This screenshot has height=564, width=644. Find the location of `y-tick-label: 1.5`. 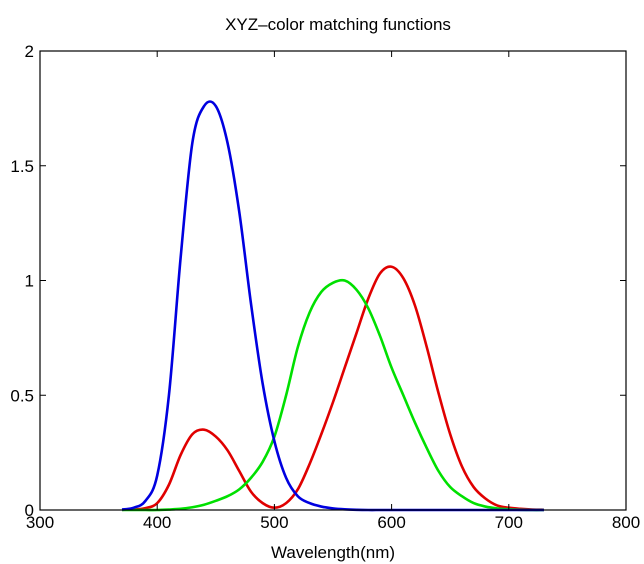

y-tick-label: 1.5 is located at coordinates (22, 166).